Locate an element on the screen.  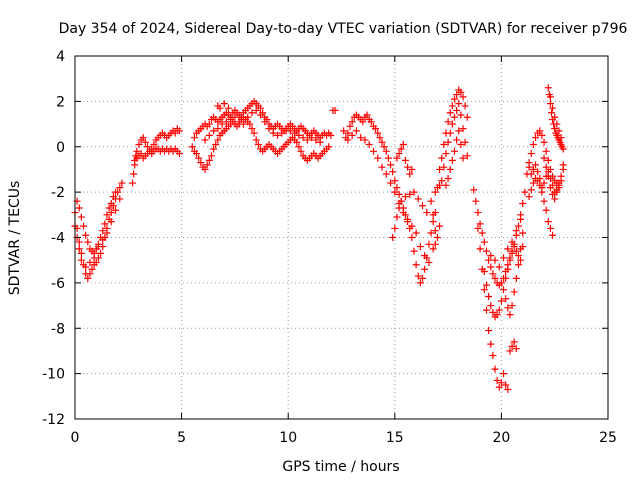
y-tick-label: 4 is located at coordinates (60, 57).